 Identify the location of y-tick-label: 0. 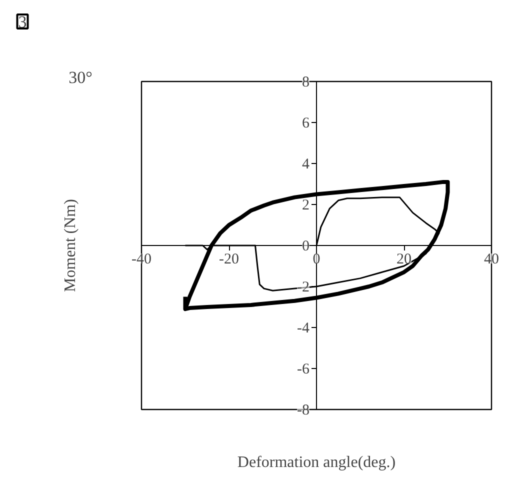
(306, 246).